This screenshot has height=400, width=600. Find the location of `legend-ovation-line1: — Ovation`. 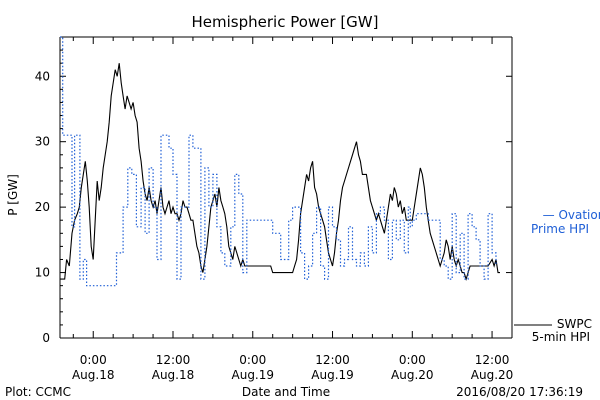

legend-ovation-line1: — Ovation is located at coordinates (571, 215).